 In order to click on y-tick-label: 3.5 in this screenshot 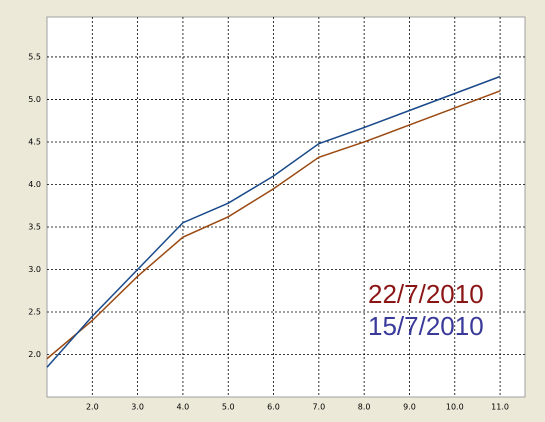, I will do `click(34, 226)`.